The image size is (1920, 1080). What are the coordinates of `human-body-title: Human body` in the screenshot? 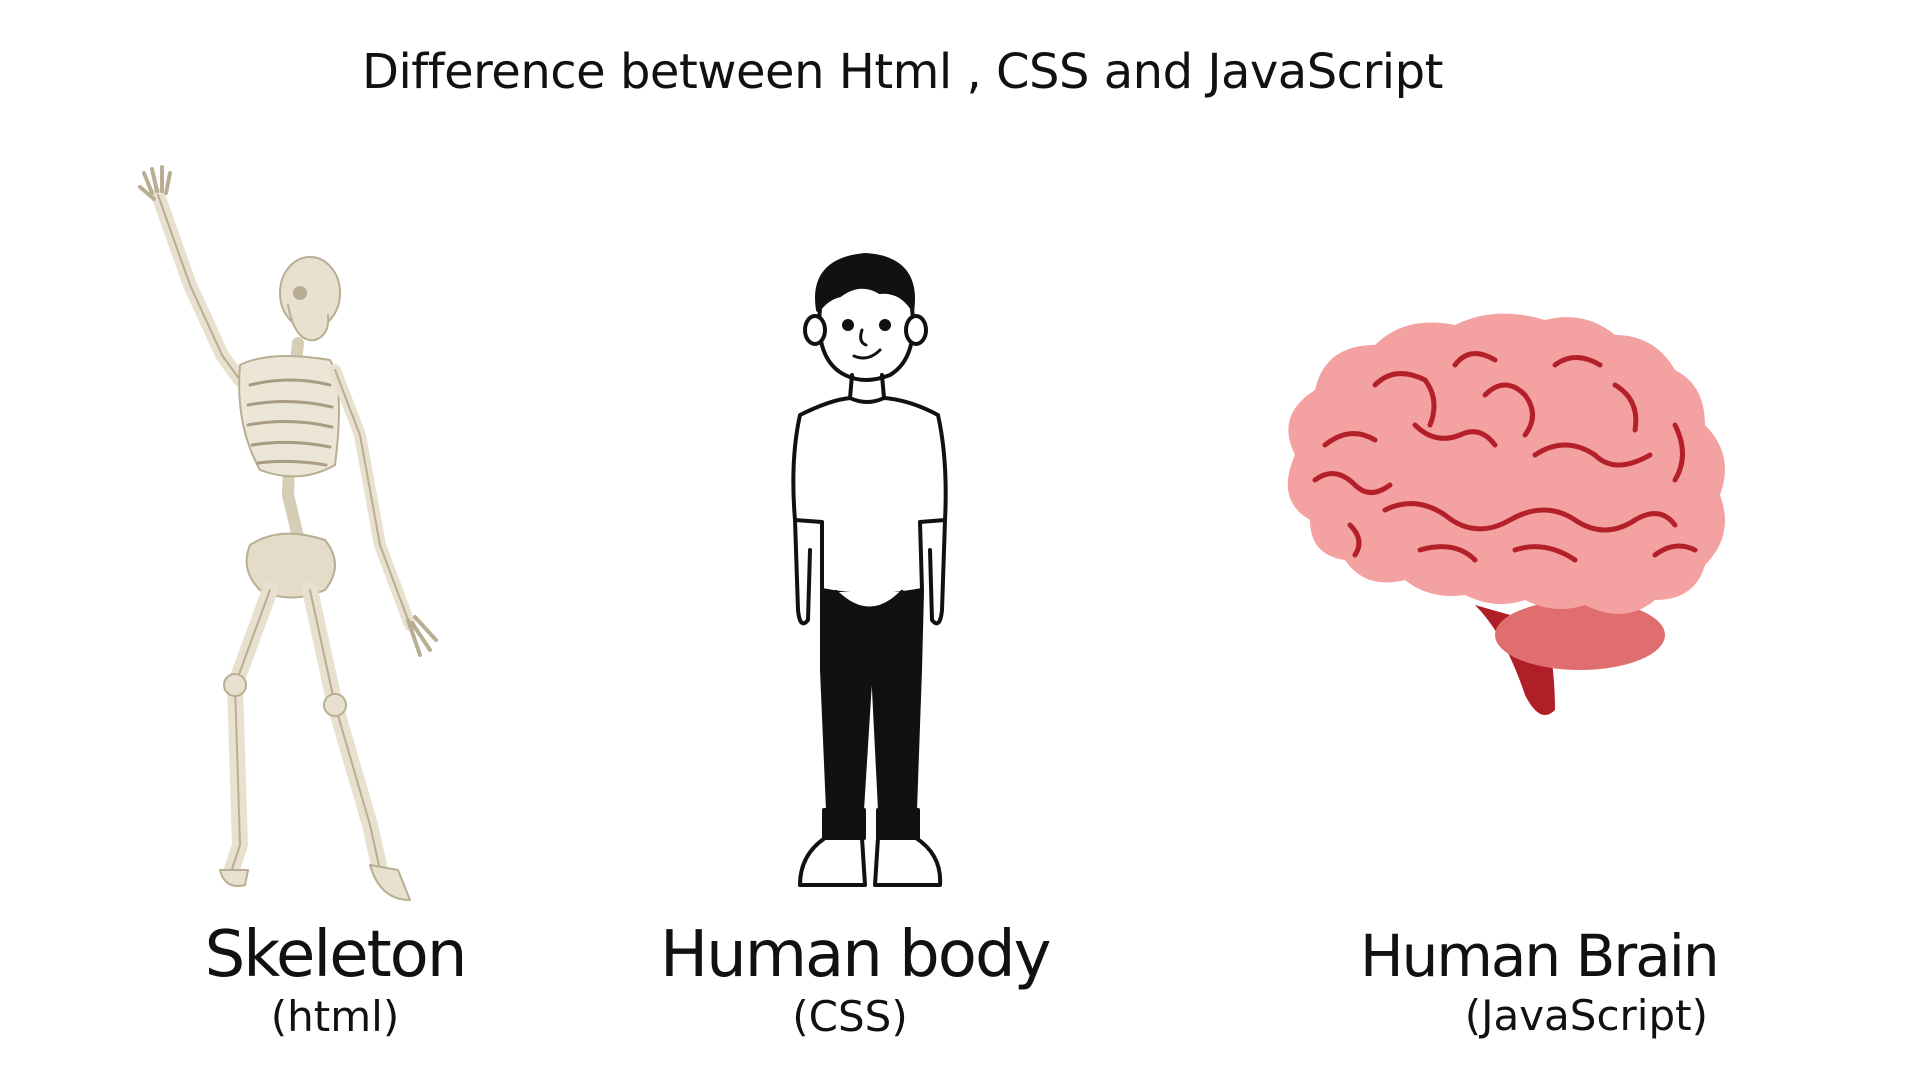 It's located at (855, 955).